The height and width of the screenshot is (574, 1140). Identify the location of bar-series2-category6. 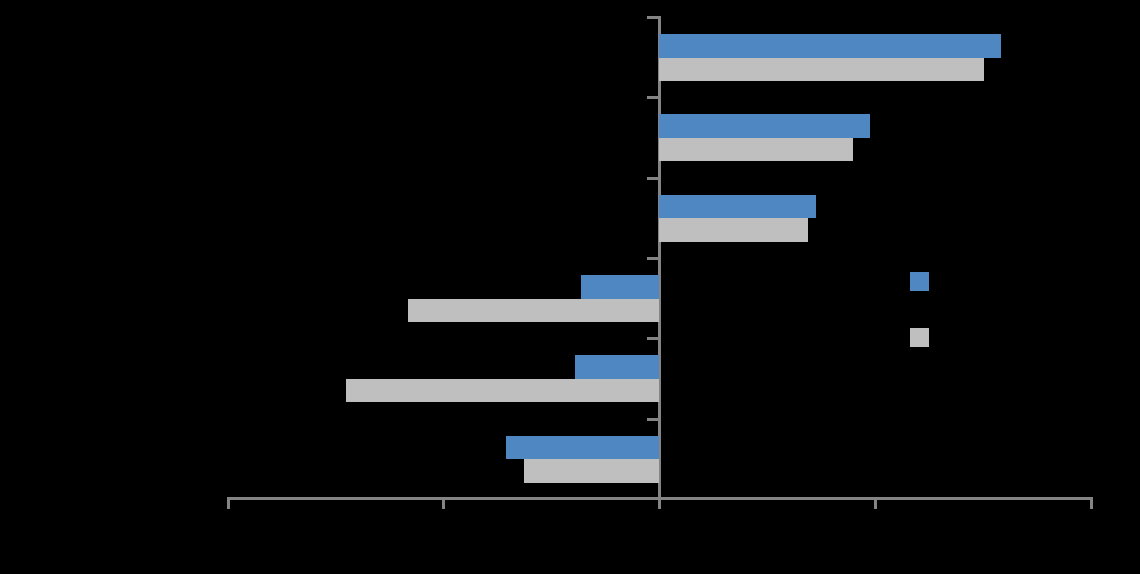
(591, 471).